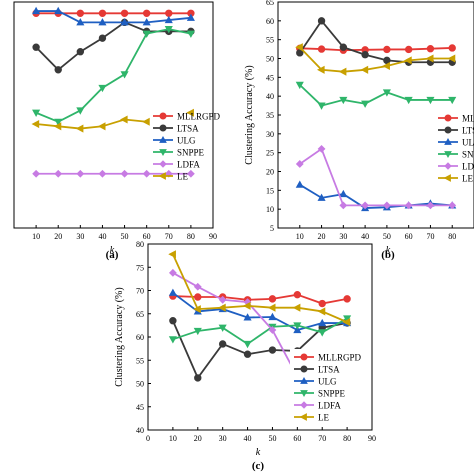  I want to click on y-tick-label: 5, so click(272, 228).